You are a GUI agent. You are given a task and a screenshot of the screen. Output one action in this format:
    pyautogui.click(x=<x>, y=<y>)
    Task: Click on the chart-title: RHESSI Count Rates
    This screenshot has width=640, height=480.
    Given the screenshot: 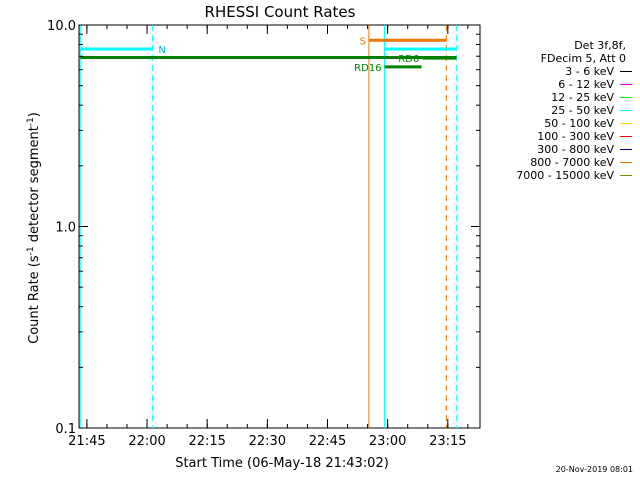 What is the action you would take?
    pyautogui.click(x=280, y=12)
    